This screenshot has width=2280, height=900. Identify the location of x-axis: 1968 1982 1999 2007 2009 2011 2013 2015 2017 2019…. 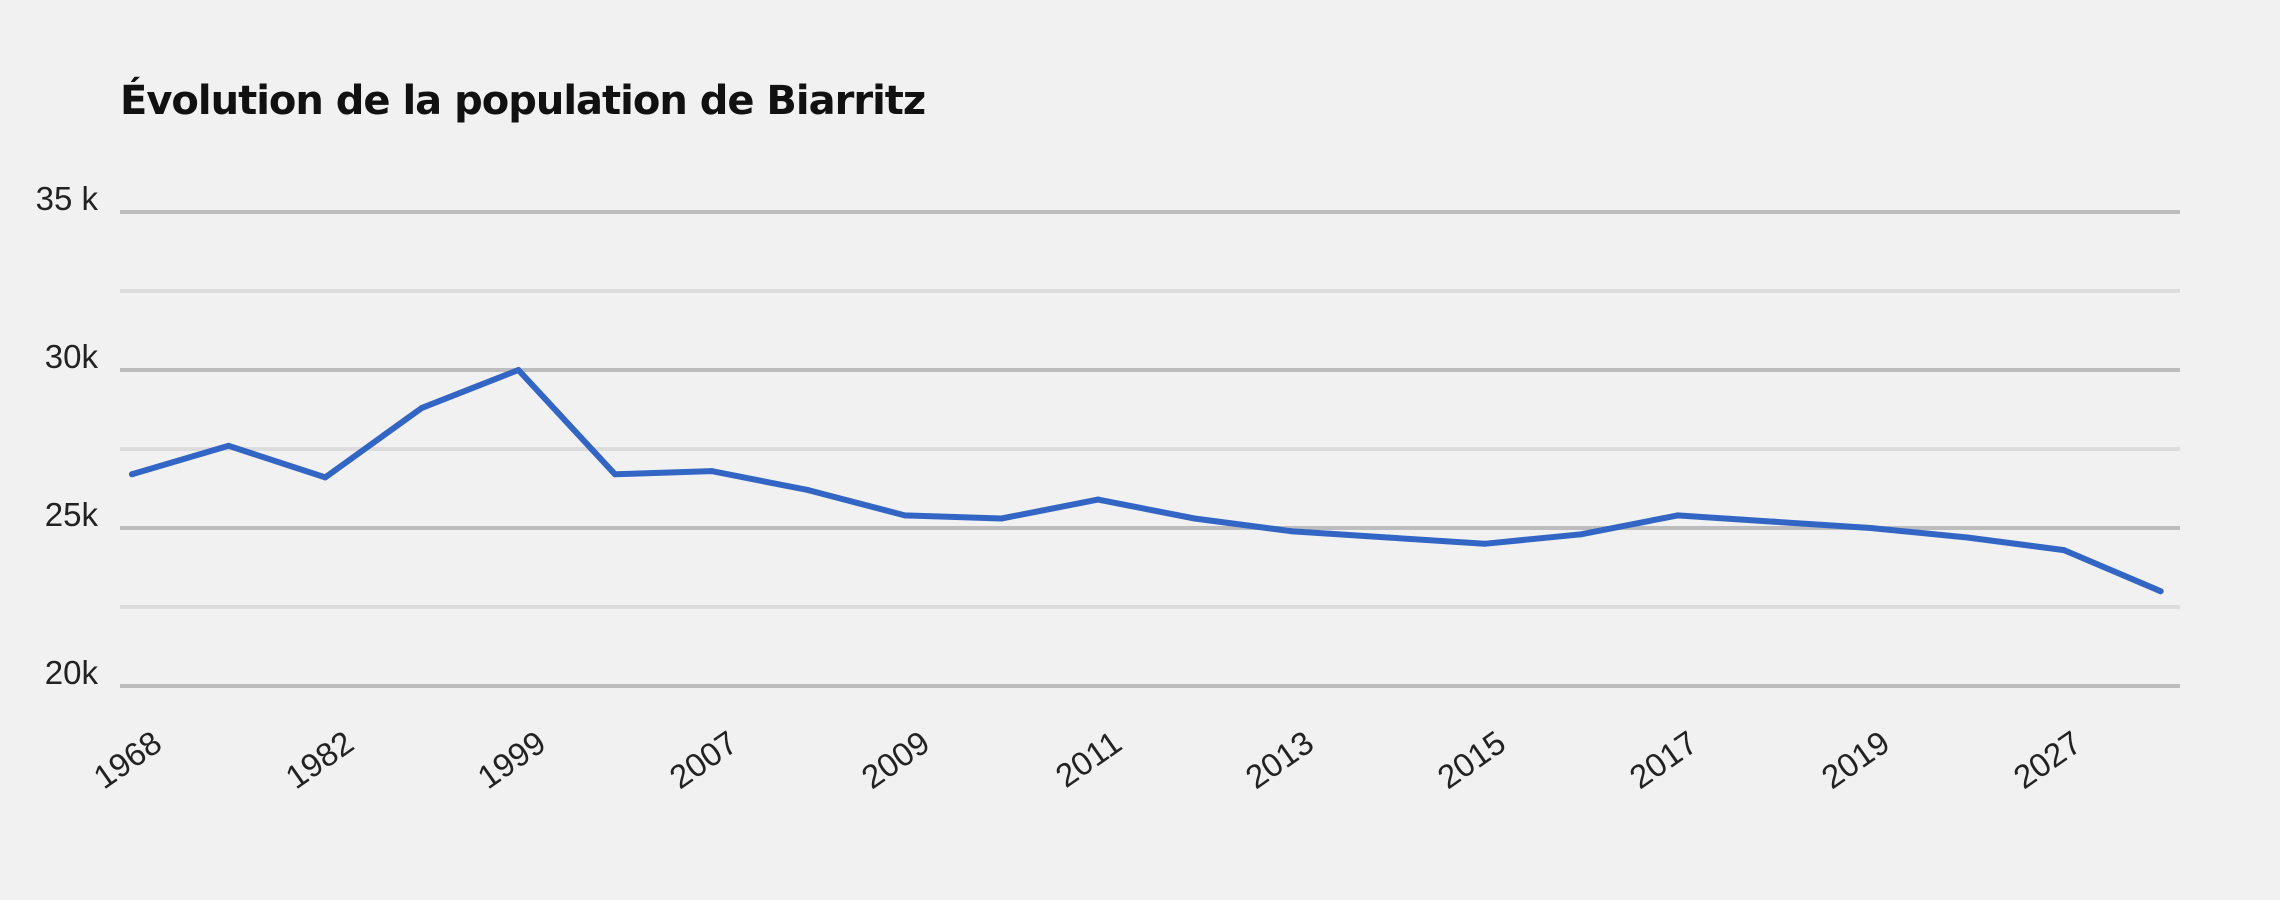
(1087, 759).